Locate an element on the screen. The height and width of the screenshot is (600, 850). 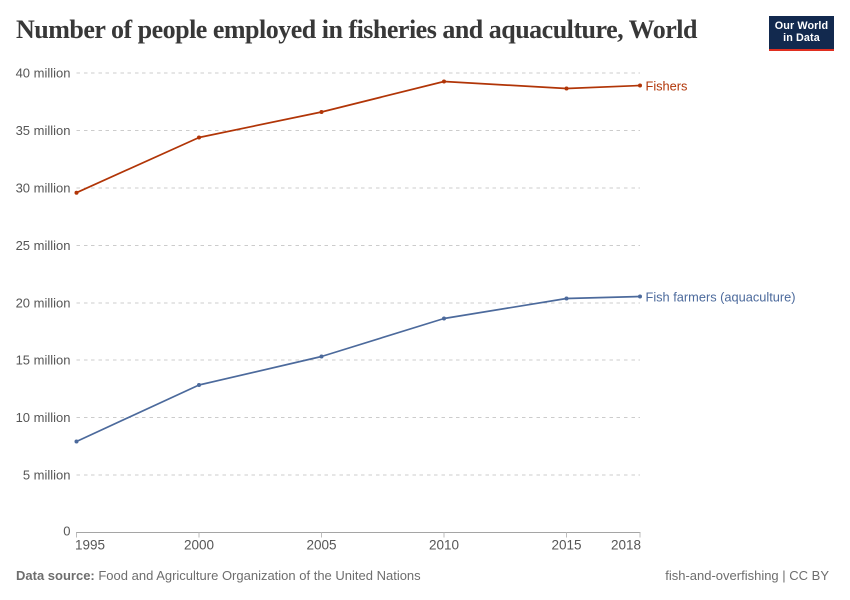
svg-text: 15 million is located at coordinates (43, 360).